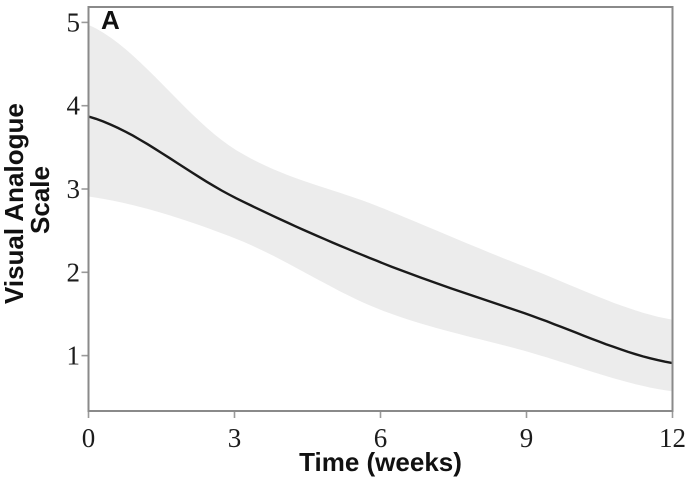 Image resolution: width=685 pixels, height=480 pixels. I want to click on panel-label: A, so click(110, 20).